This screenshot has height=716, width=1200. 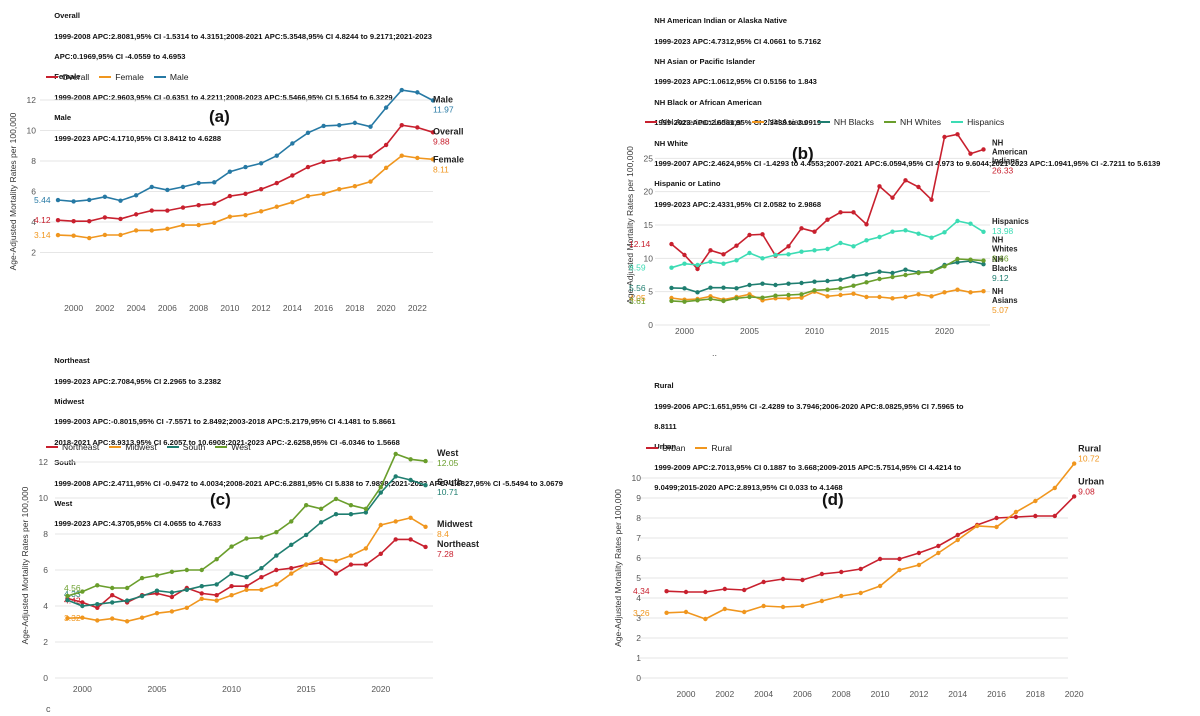 What do you see at coordinates (637, 268) in the screenshot?
I see `start-value-label: 8.59` at bounding box center [637, 268].